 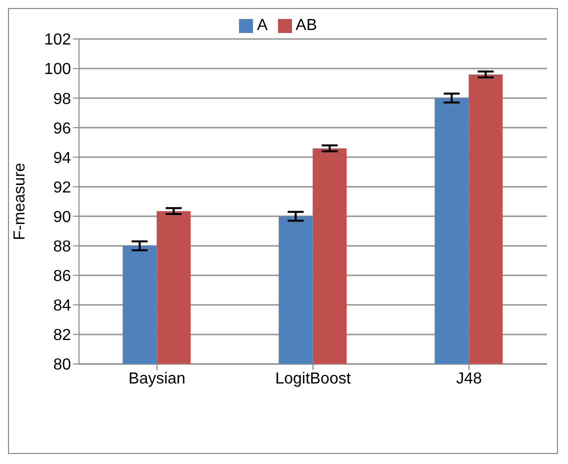 What do you see at coordinates (157, 379) in the screenshot?
I see `x-tick-label: Baysian` at bounding box center [157, 379].